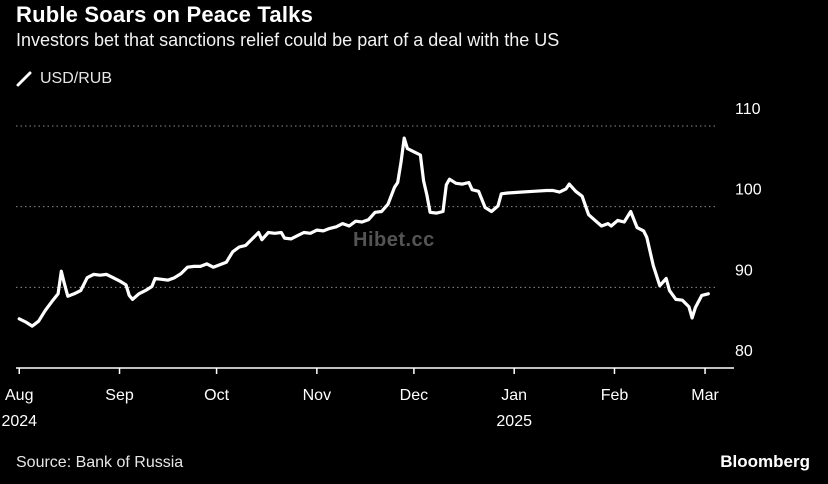 The image size is (828, 484). Describe the element at coordinates (748, 109) in the screenshot. I see `y-tick-label-110: 110` at that location.